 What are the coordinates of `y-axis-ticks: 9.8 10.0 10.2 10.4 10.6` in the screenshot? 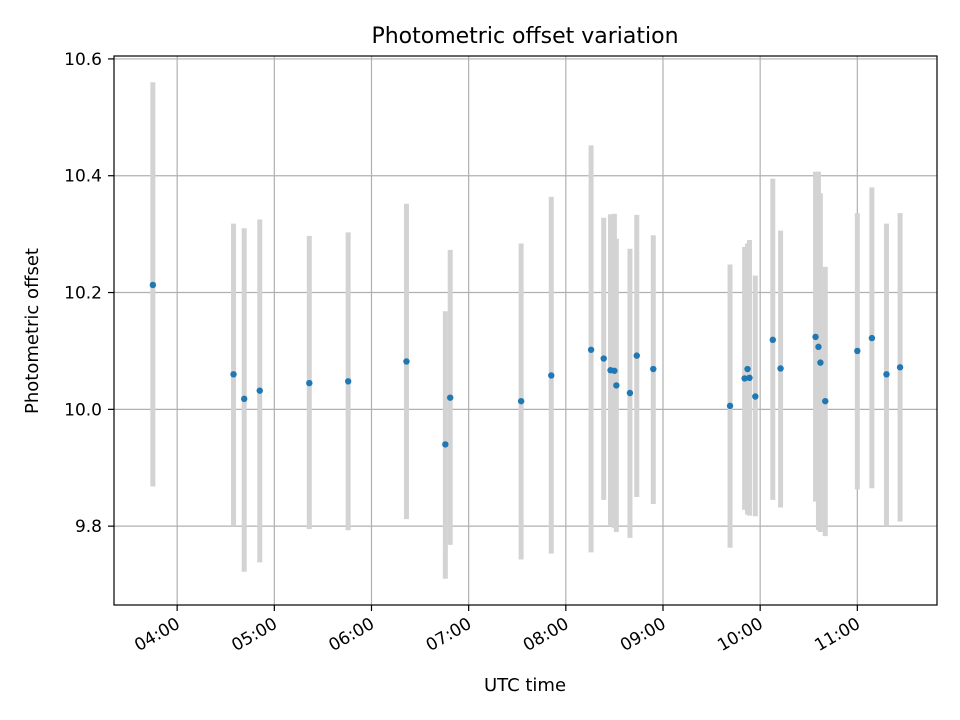 It's located at (89, 293).